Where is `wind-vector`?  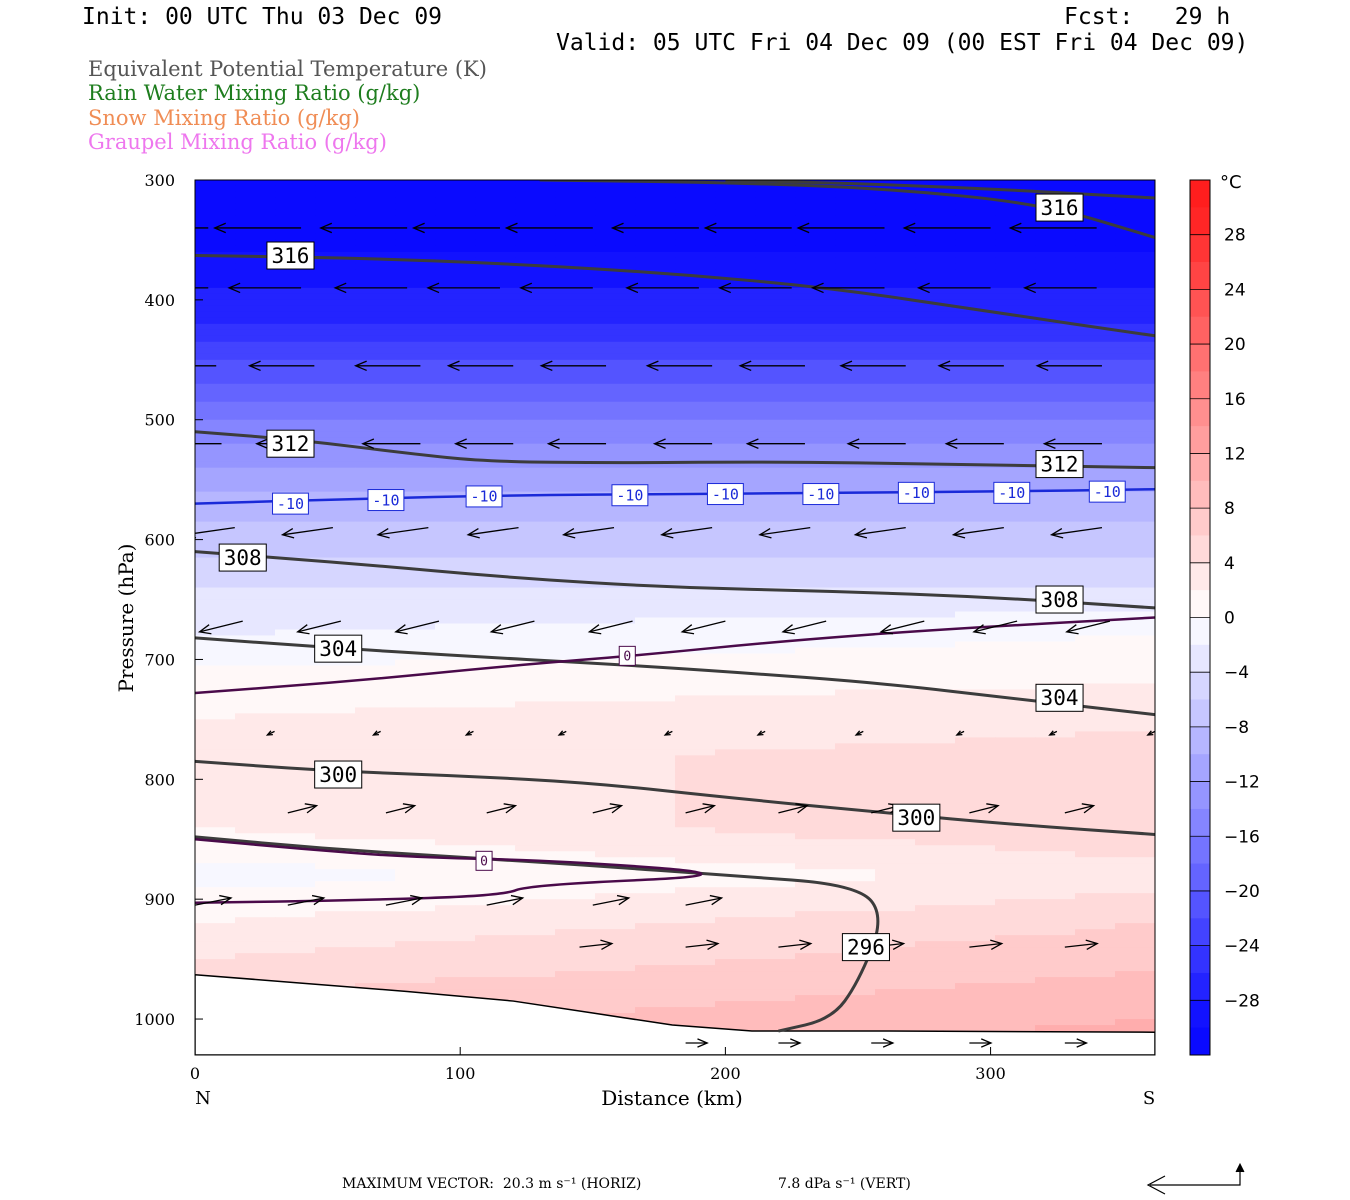 wind-vector is located at coordinates (704, 626).